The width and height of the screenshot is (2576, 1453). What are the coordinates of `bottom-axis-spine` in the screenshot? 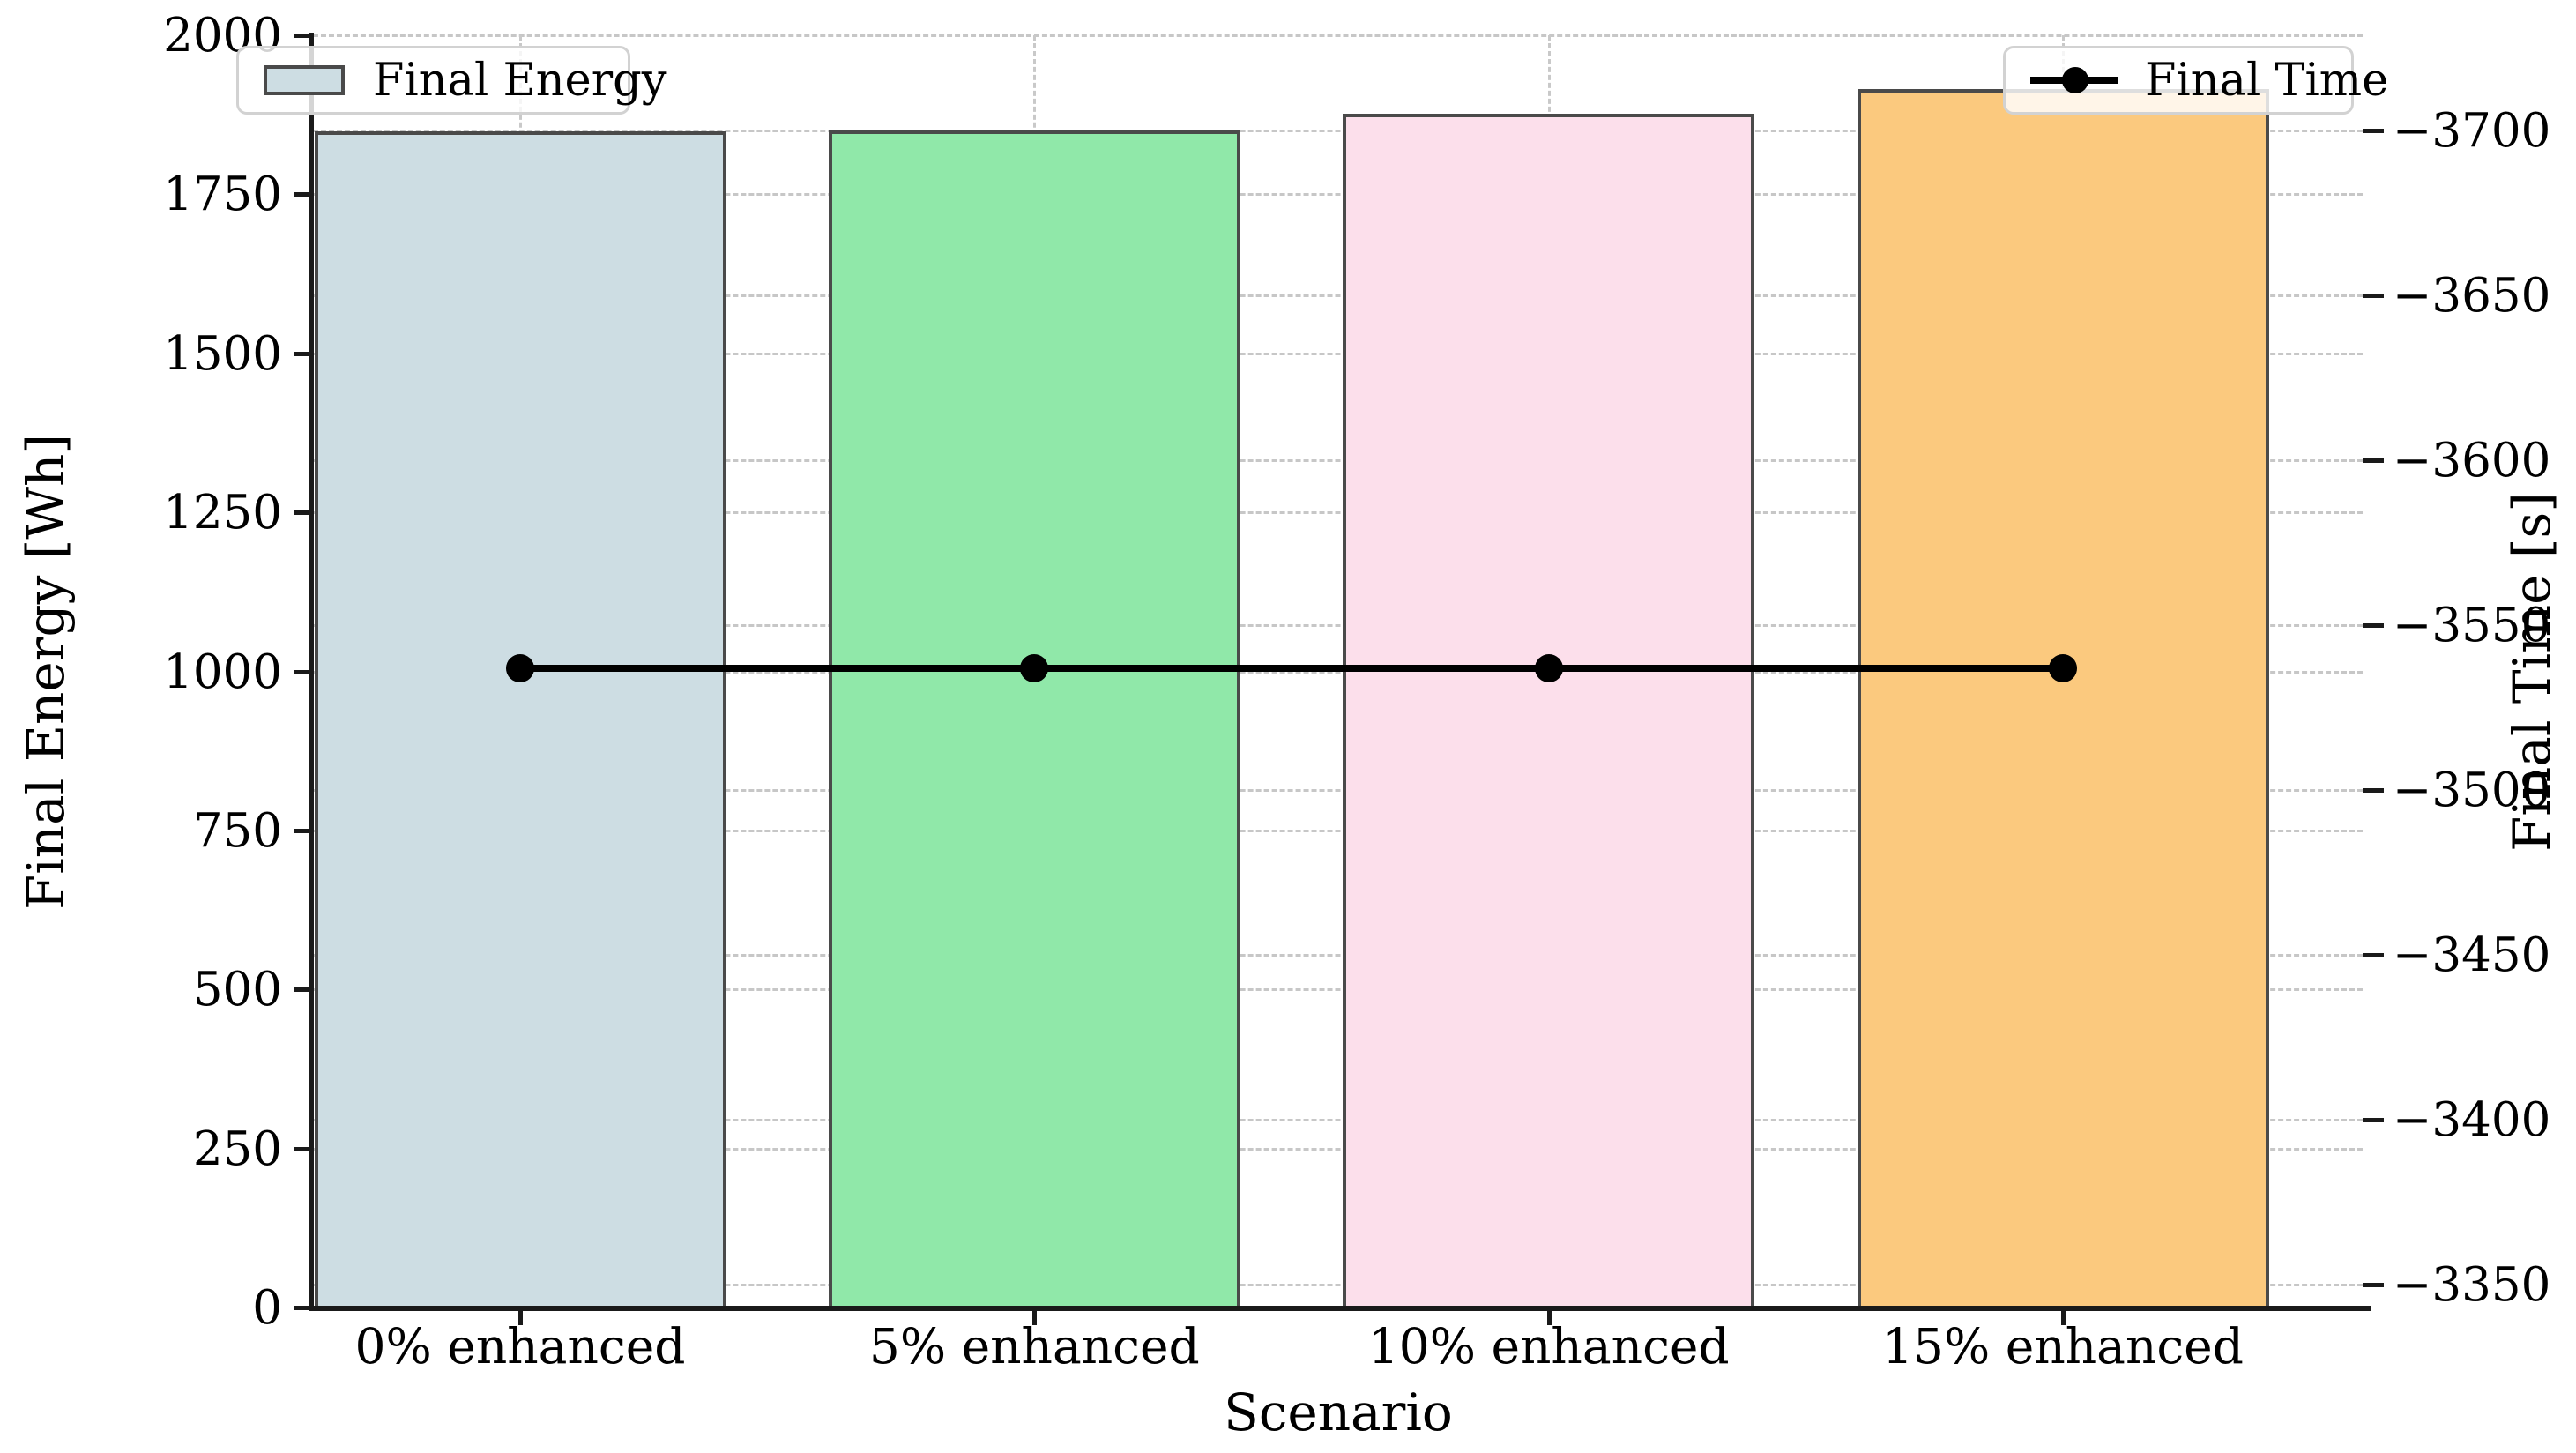 It's located at (1340, 1309).